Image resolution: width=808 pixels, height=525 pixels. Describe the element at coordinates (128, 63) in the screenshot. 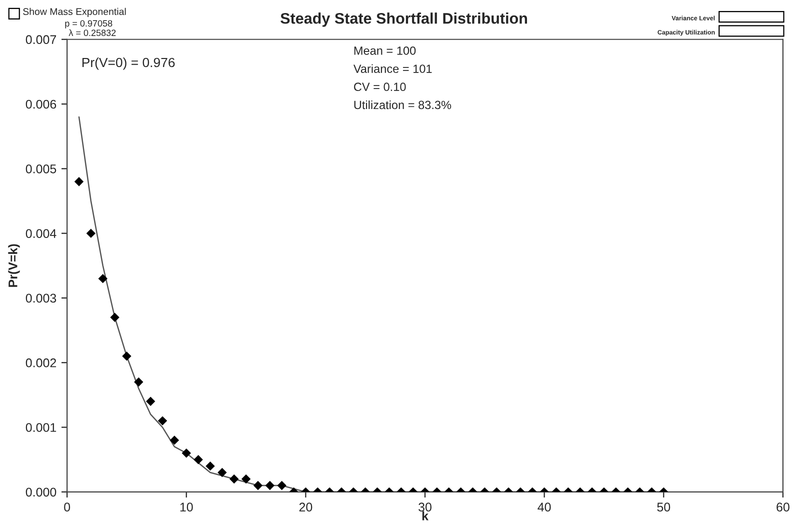

I see `annotation: Pr(V=0) = 0.976` at that location.